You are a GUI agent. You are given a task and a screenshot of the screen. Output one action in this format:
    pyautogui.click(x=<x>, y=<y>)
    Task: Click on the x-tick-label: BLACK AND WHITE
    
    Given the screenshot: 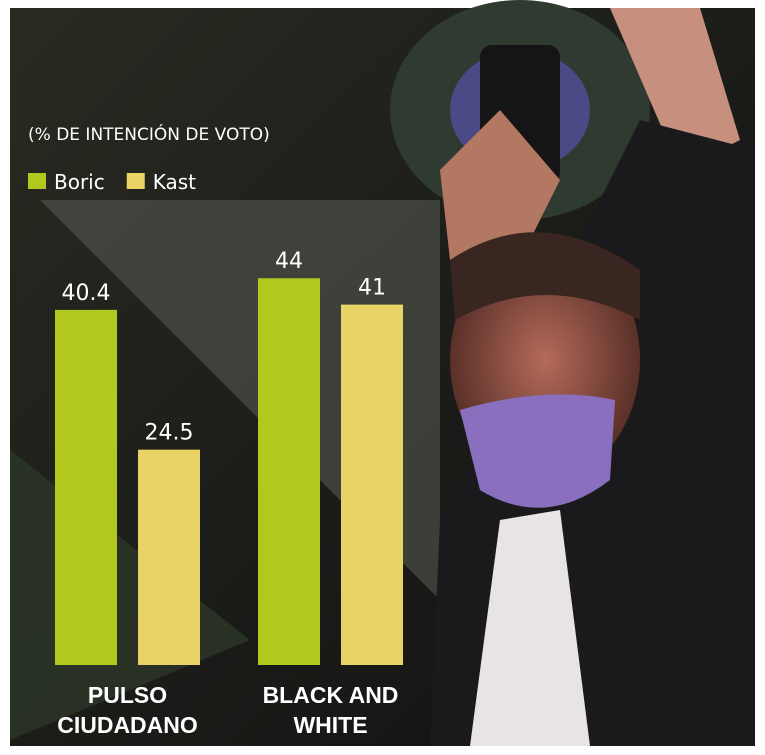 What is the action you would take?
    pyautogui.click(x=330, y=710)
    